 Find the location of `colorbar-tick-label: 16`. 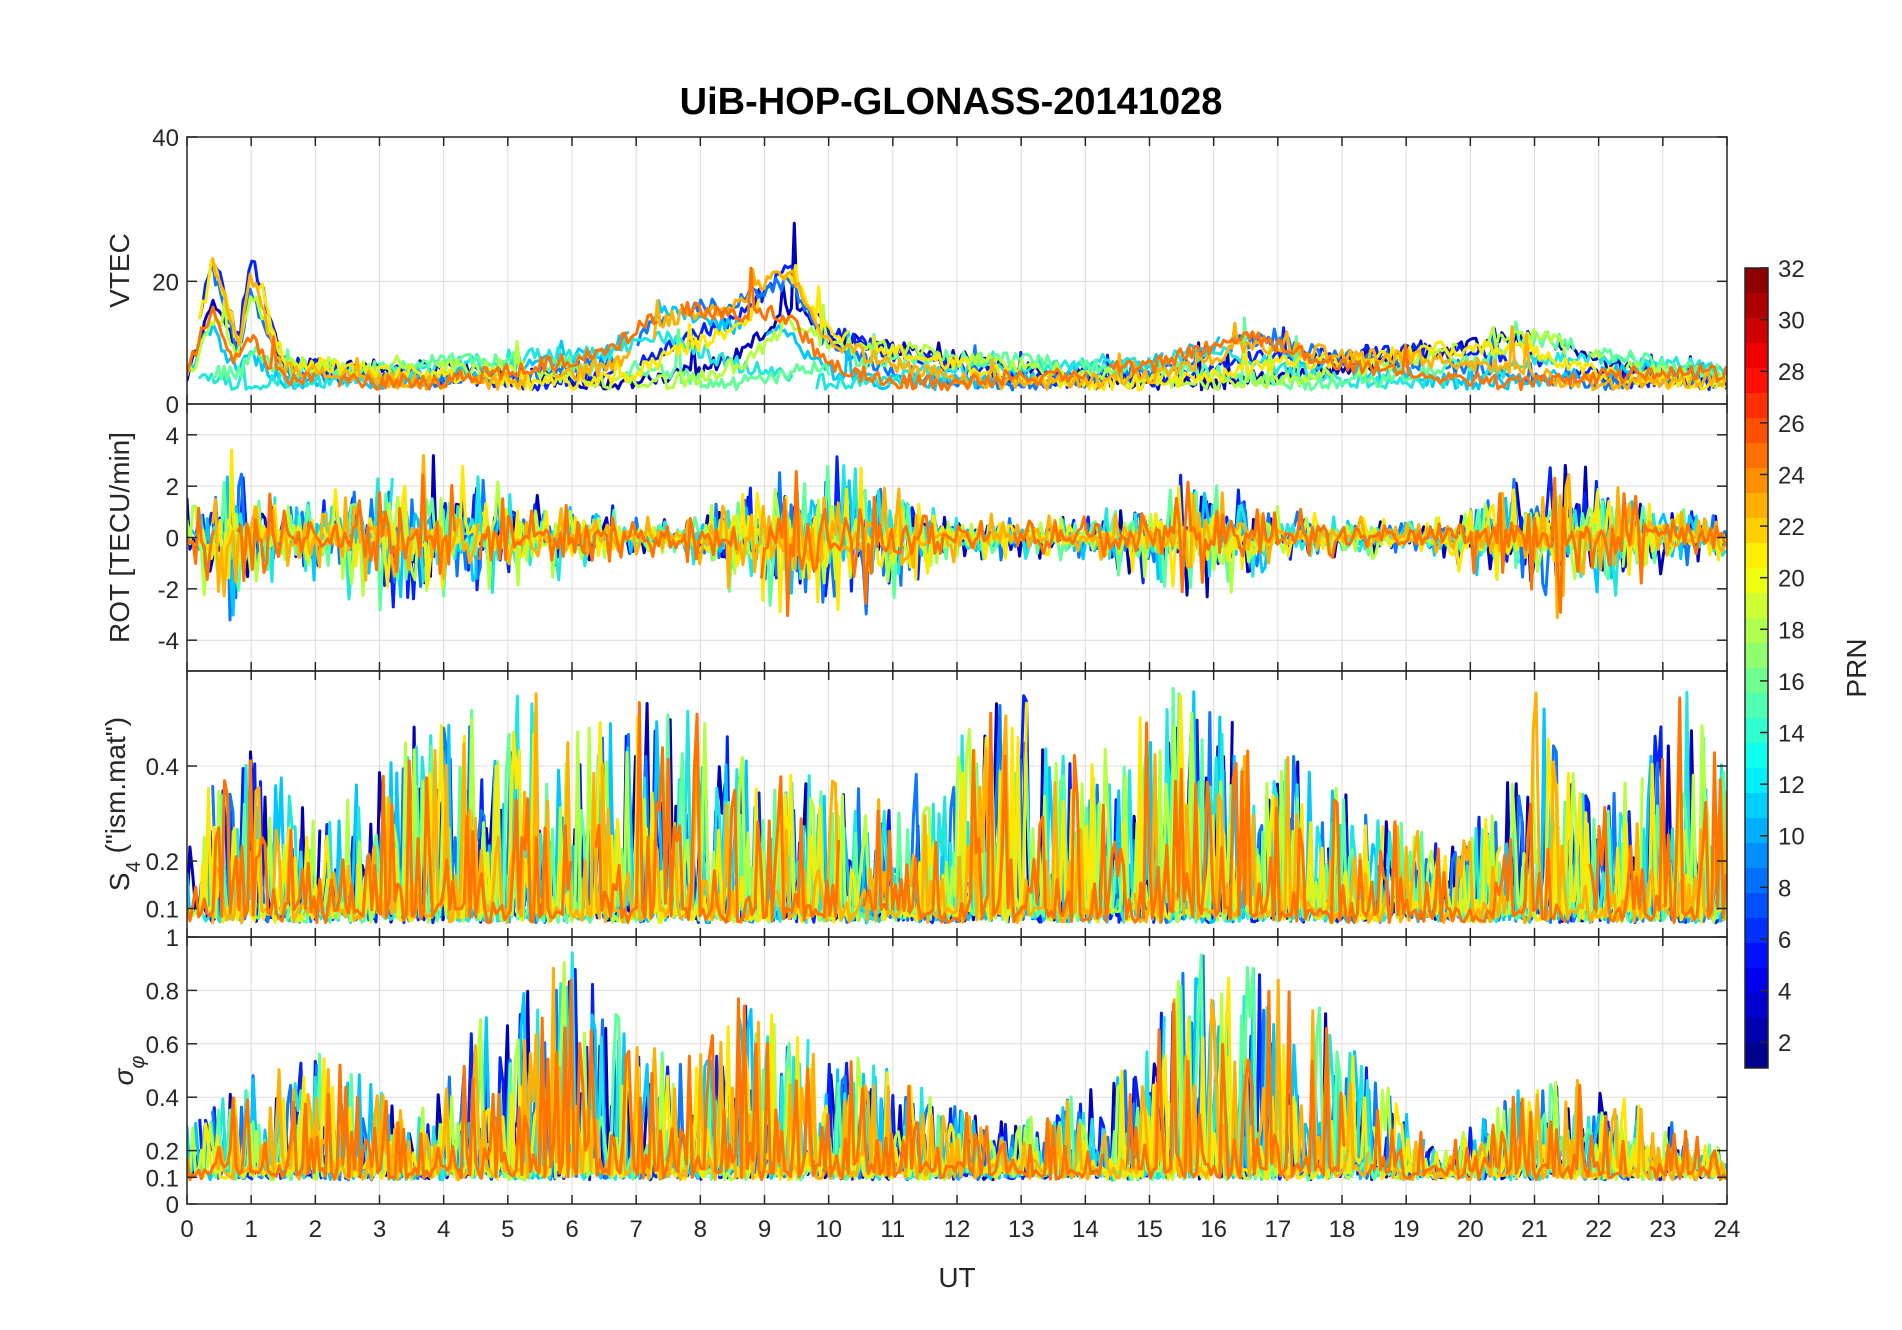

colorbar-tick-label: 16 is located at coordinates (1791, 682).